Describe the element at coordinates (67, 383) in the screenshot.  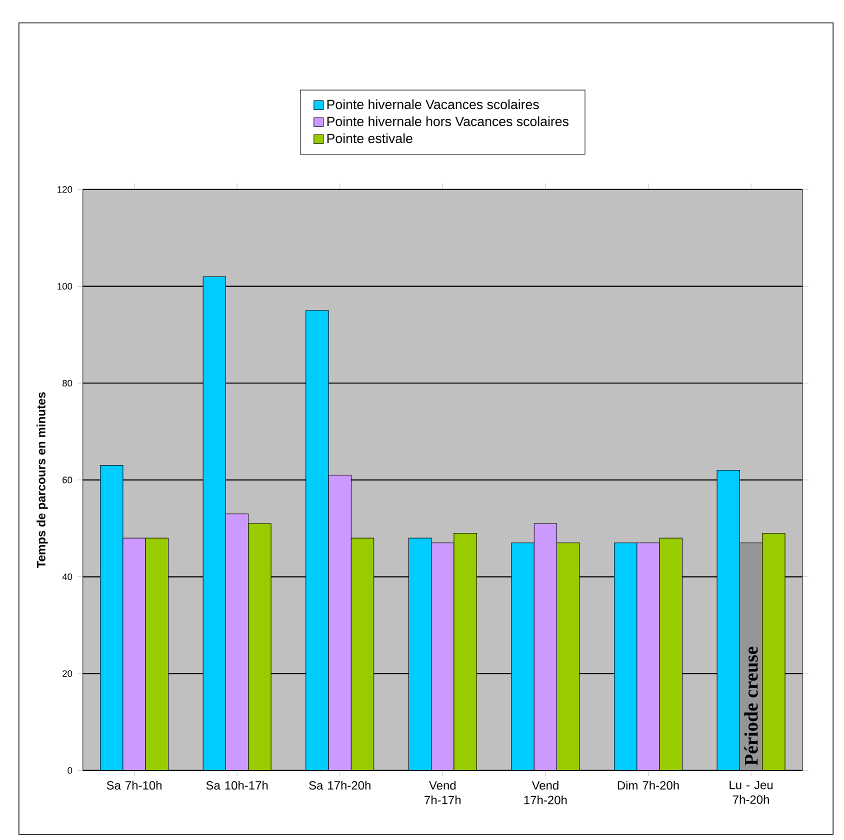
I see `y-tick-label: 80` at that location.